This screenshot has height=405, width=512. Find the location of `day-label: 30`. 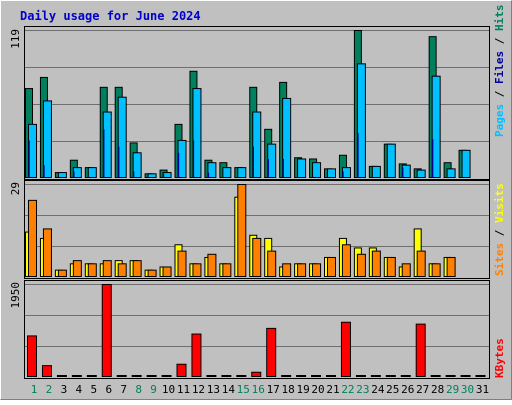

day-label: 30 is located at coordinates (467, 389).